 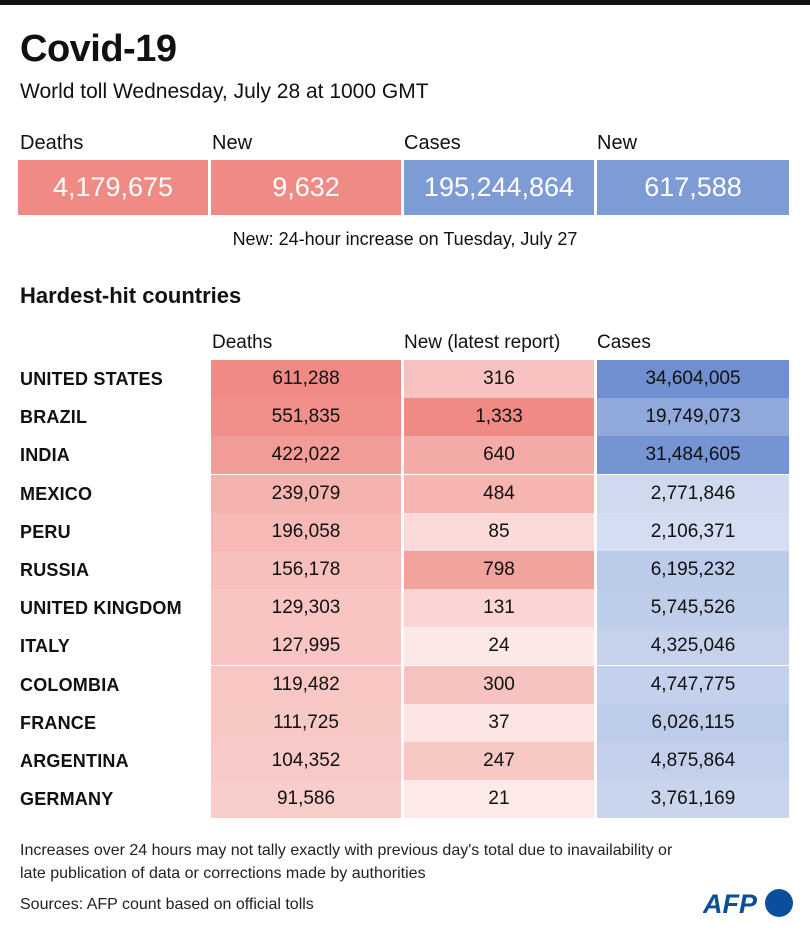 I want to click on deaths-cell: 611,288, so click(x=306, y=379).